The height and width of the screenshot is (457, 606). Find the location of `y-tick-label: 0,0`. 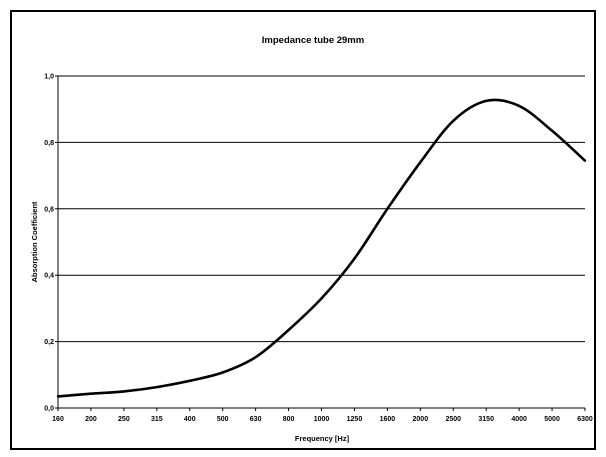

y-tick-label: 0,0 is located at coordinates (49, 409).